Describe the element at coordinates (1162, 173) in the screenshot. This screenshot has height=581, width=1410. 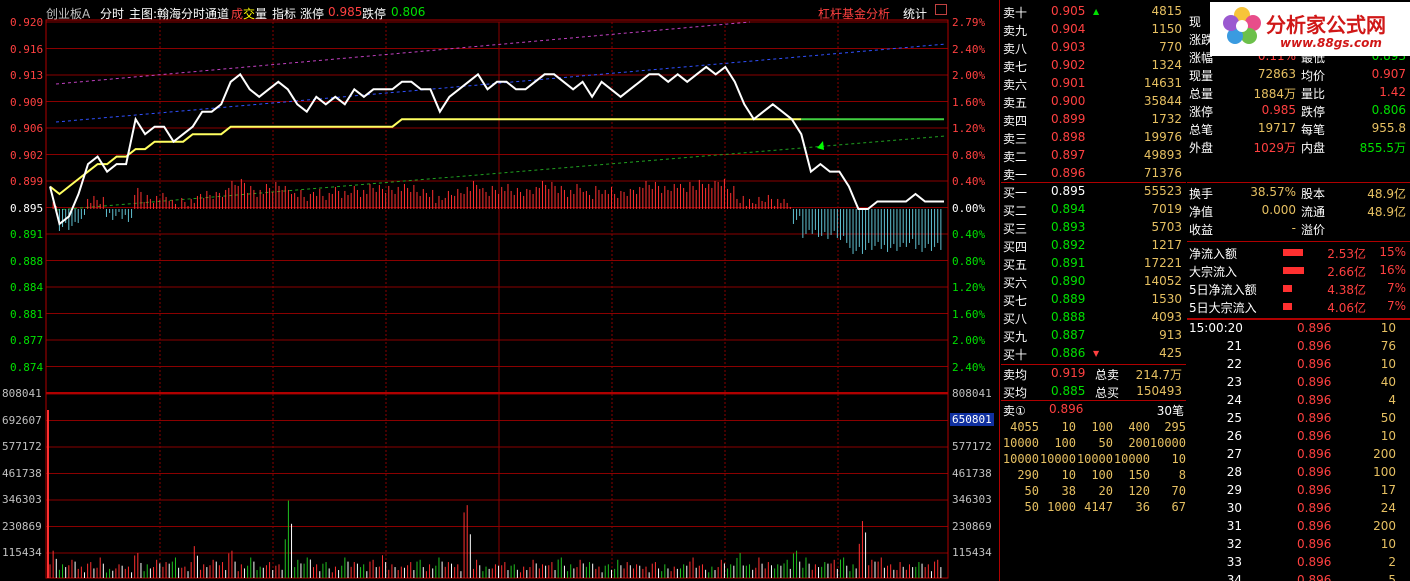
I see `level-volume: 71376` at that location.